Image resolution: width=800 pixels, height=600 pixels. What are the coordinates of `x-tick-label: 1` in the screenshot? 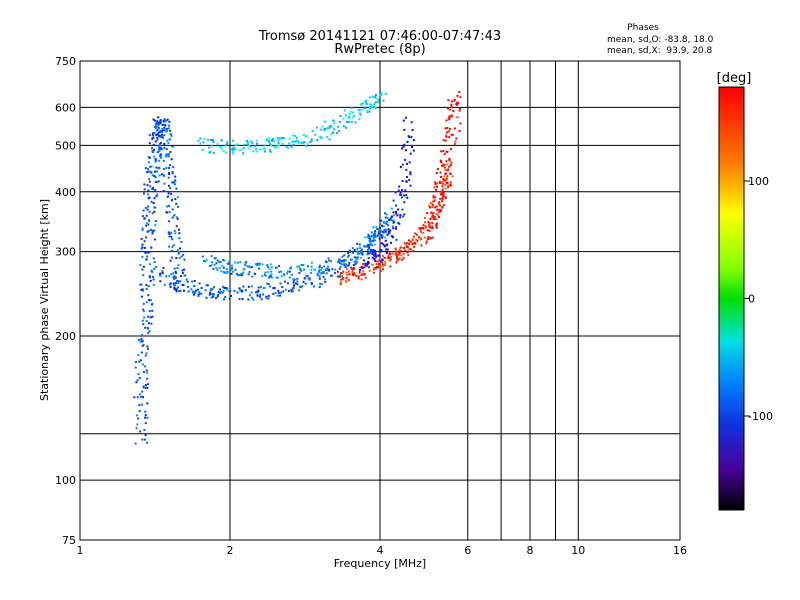 It's located at (80, 550).